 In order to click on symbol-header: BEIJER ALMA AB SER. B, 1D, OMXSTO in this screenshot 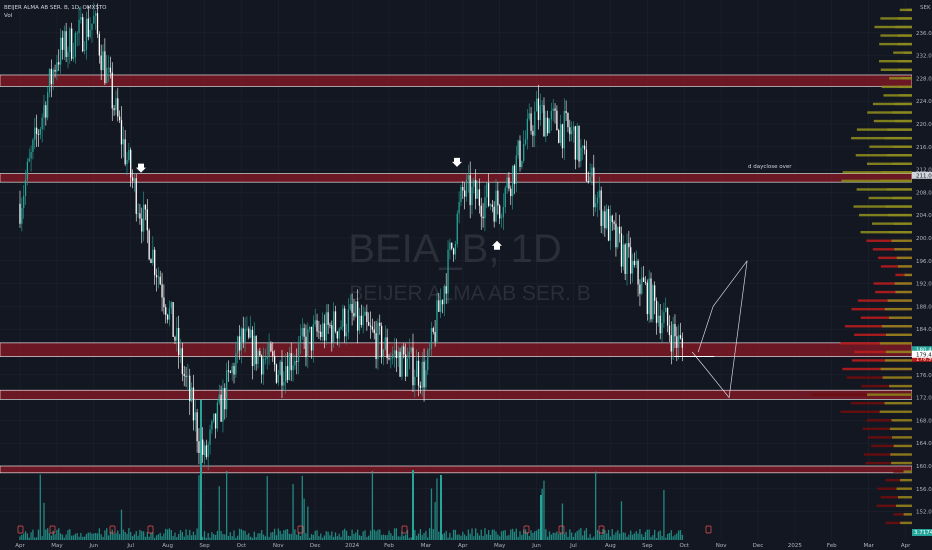, I will do `click(55, 8)`.